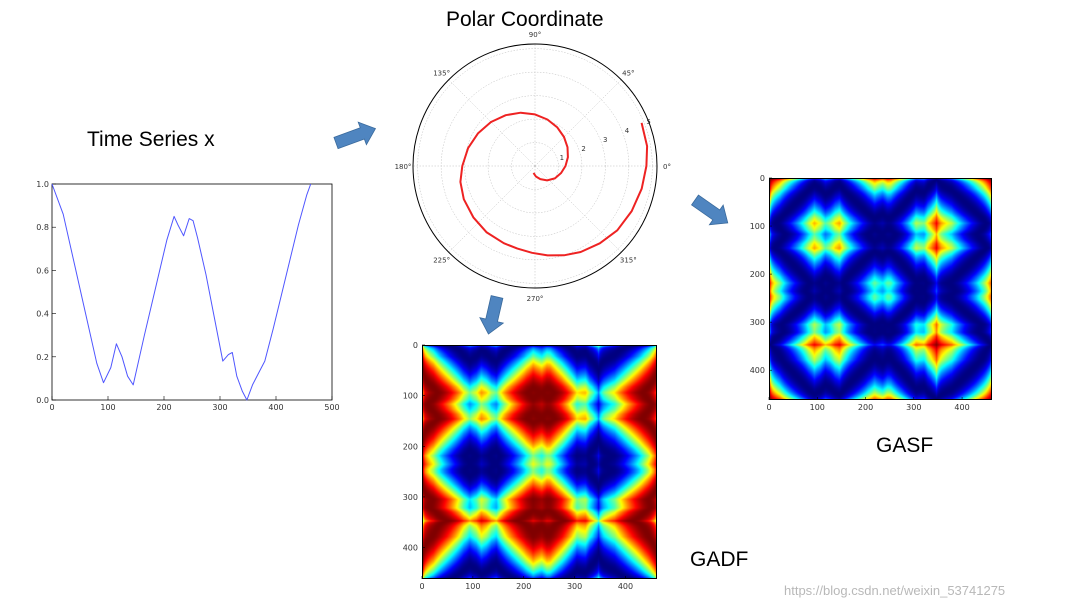 This screenshot has height=610, width=1080. Describe the element at coordinates (525, 19) in the screenshot. I see `polar-title: Polar Coordinate` at that location.